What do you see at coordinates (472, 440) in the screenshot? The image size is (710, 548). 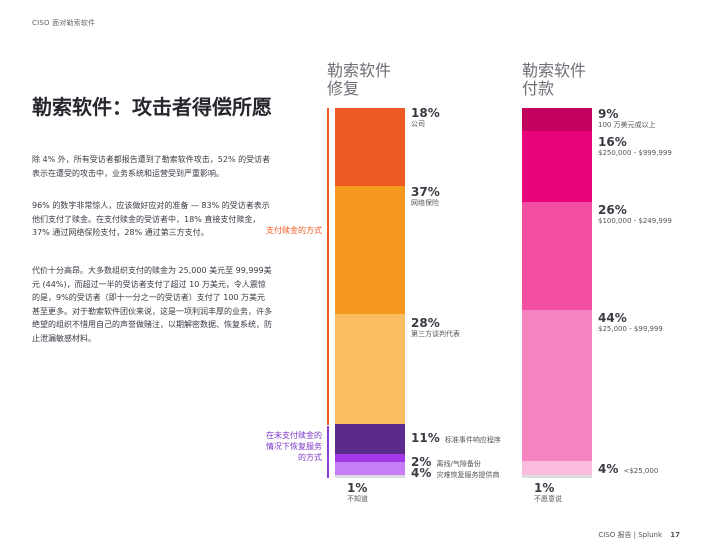 I see `col1-label-4: 标准事件响应程序` at bounding box center [472, 440].